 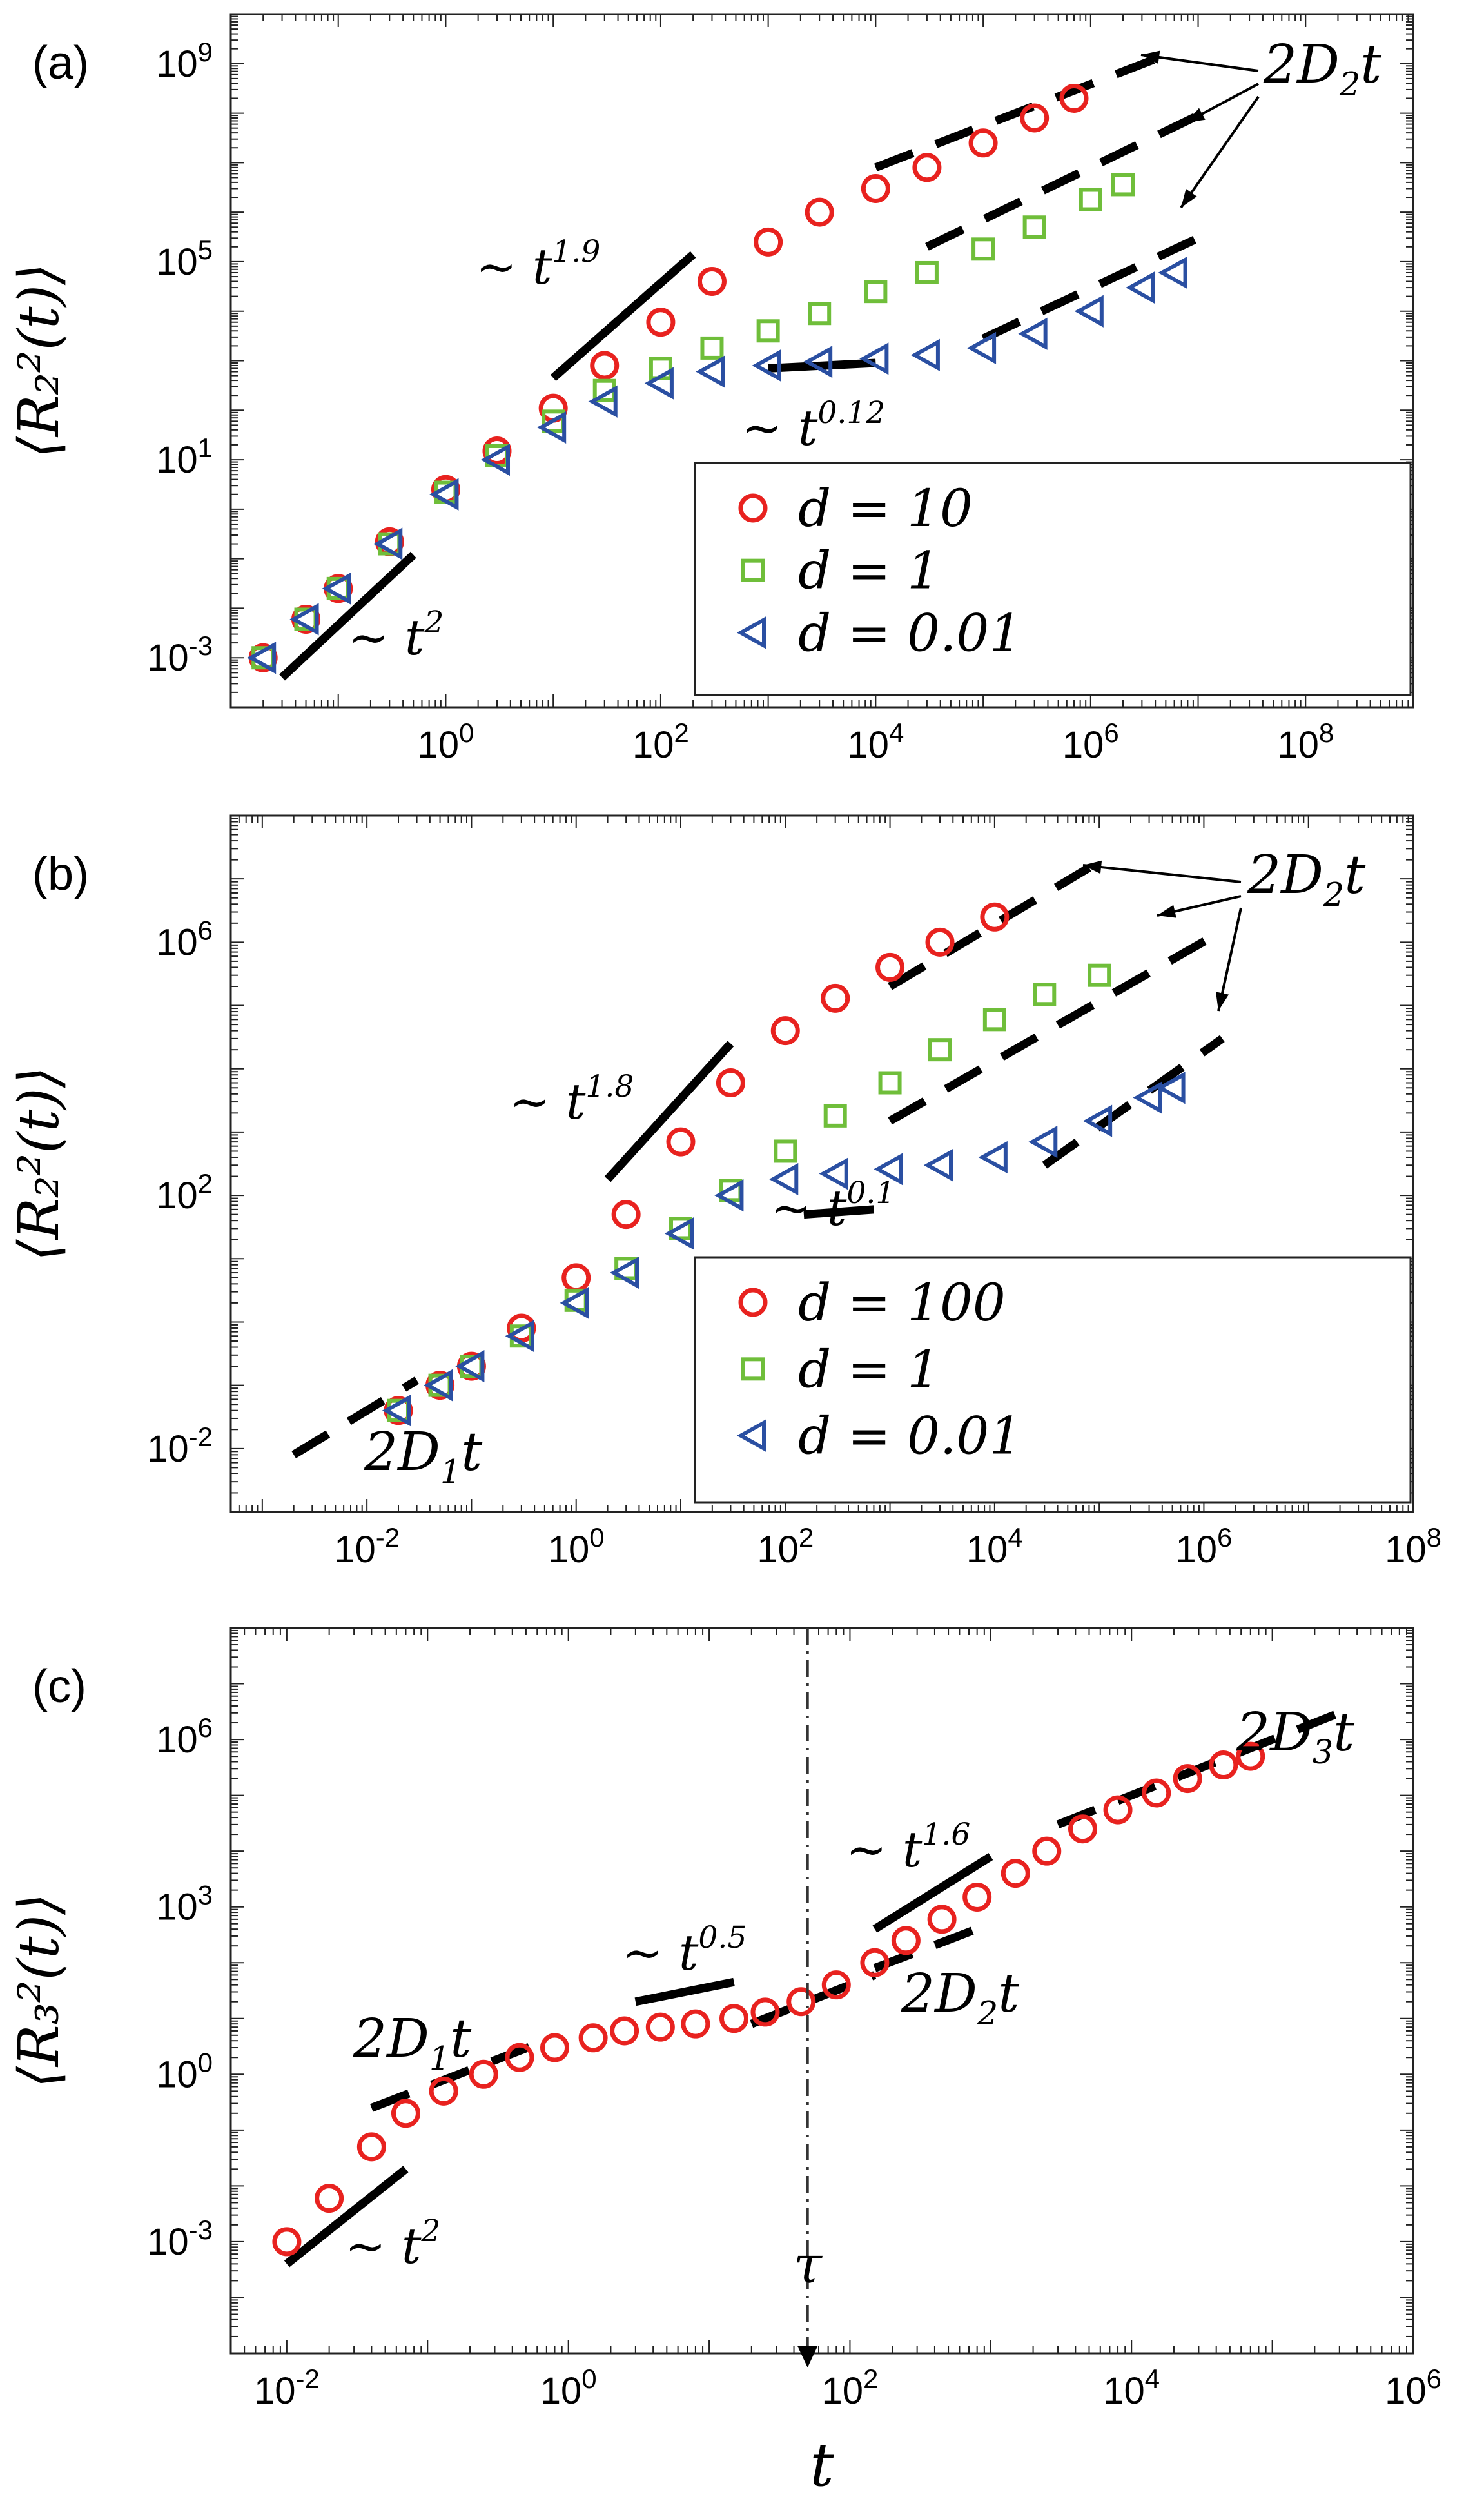 I want to click on arrow-head, so click(x=1092, y=867).